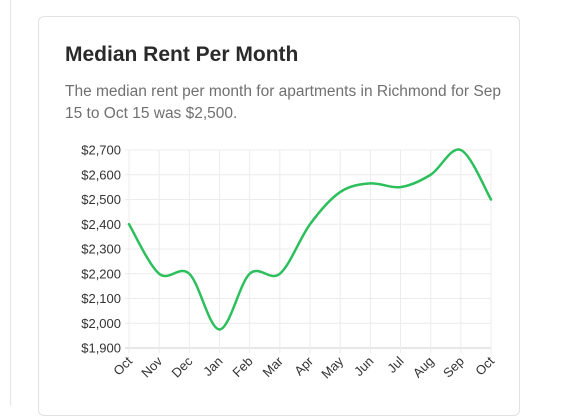  Describe the element at coordinates (363, 366) in the screenshot. I see `x-tick-label: Jun` at that location.